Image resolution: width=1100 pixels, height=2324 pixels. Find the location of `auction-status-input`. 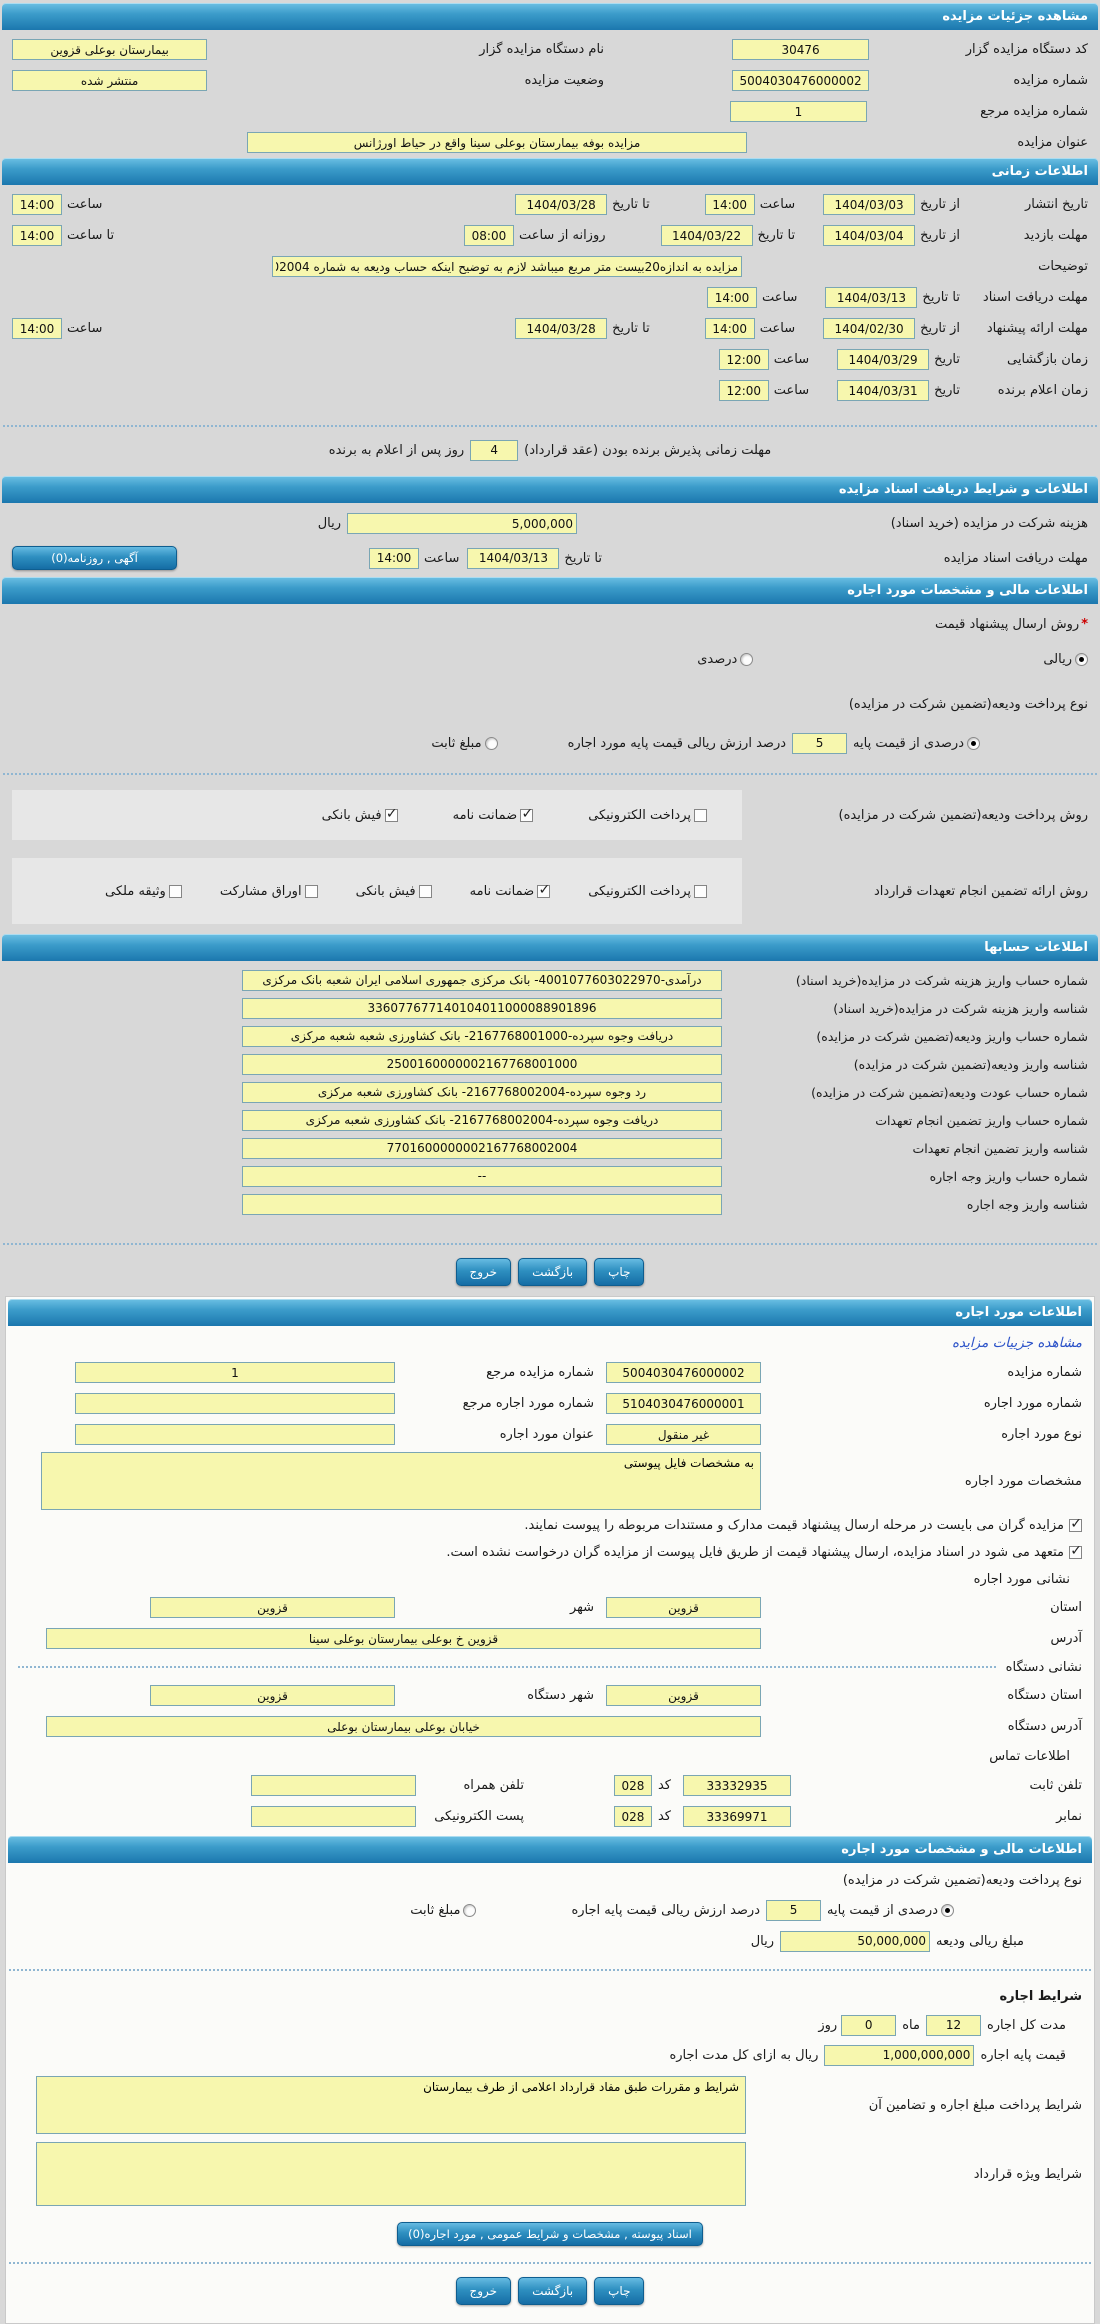

auction-status-input is located at coordinates (109, 80).